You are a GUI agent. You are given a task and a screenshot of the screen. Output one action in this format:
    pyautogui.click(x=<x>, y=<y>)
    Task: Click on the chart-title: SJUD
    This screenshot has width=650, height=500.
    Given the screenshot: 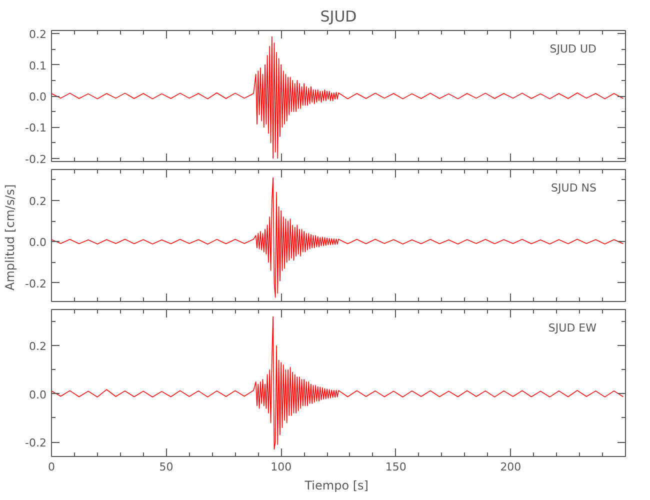 What is the action you would take?
    pyautogui.click(x=338, y=17)
    